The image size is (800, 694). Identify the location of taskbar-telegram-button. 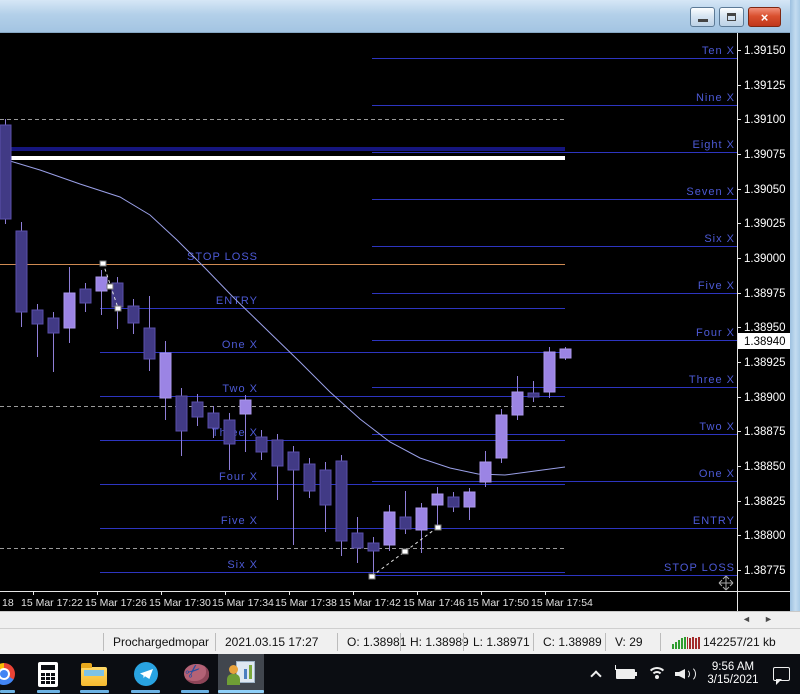
(146, 674).